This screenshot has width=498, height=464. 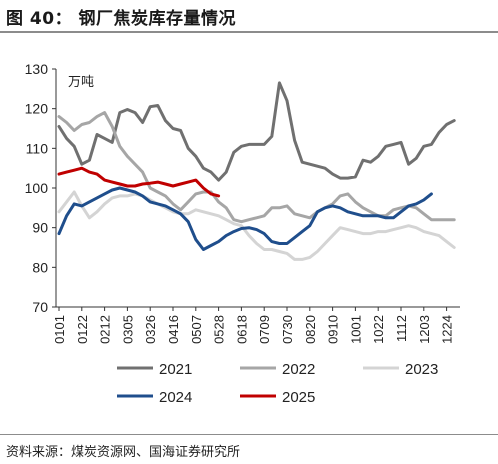 I want to click on figure-title: 图 40： 钢厂焦炭库存量情况, so click(x=121, y=19).